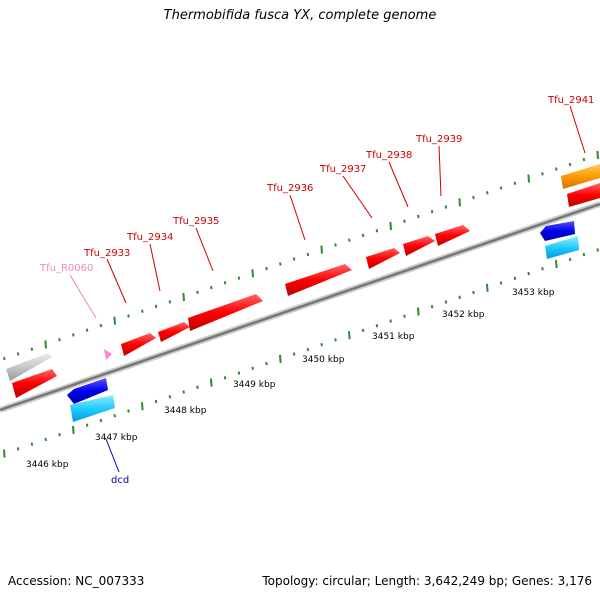 The width and height of the screenshot is (600, 600). Describe the element at coordinates (174, 332) in the screenshot. I see `gene-tfu2934` at that location.